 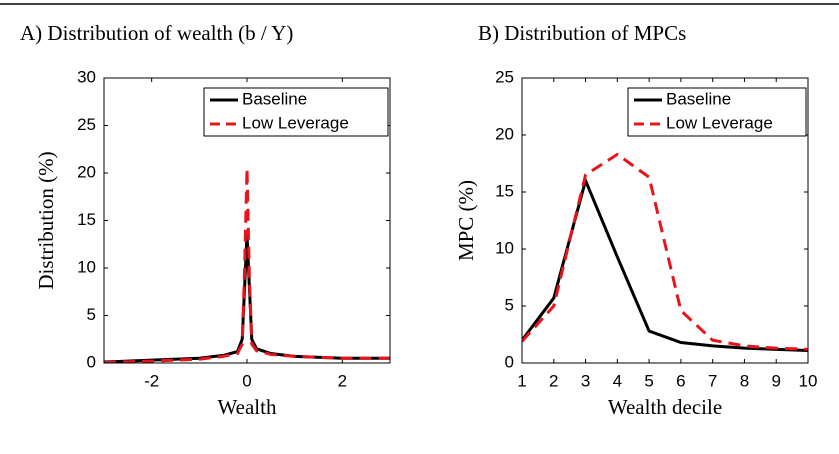 I want to click on x-tick-label: 5, so click(x=648, y=380).